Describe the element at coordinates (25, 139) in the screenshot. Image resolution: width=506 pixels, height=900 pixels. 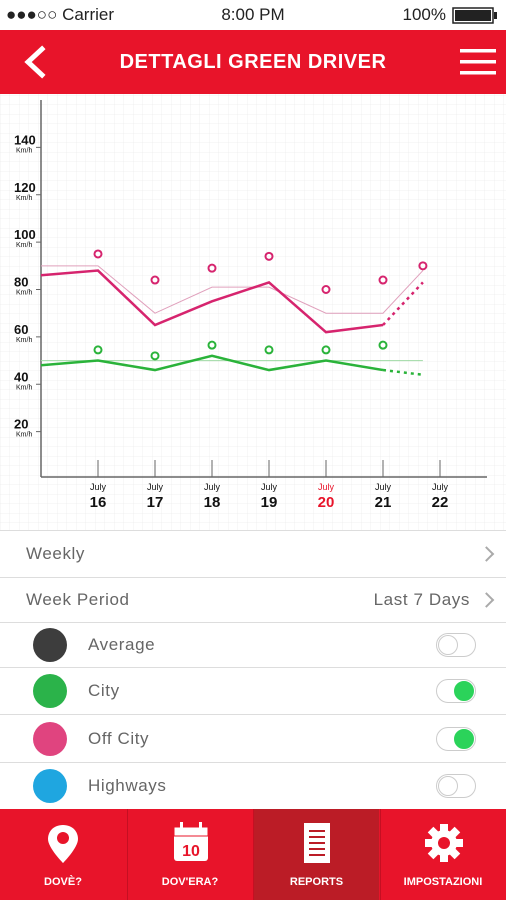
I see `y-tick-label: 140` at that location.